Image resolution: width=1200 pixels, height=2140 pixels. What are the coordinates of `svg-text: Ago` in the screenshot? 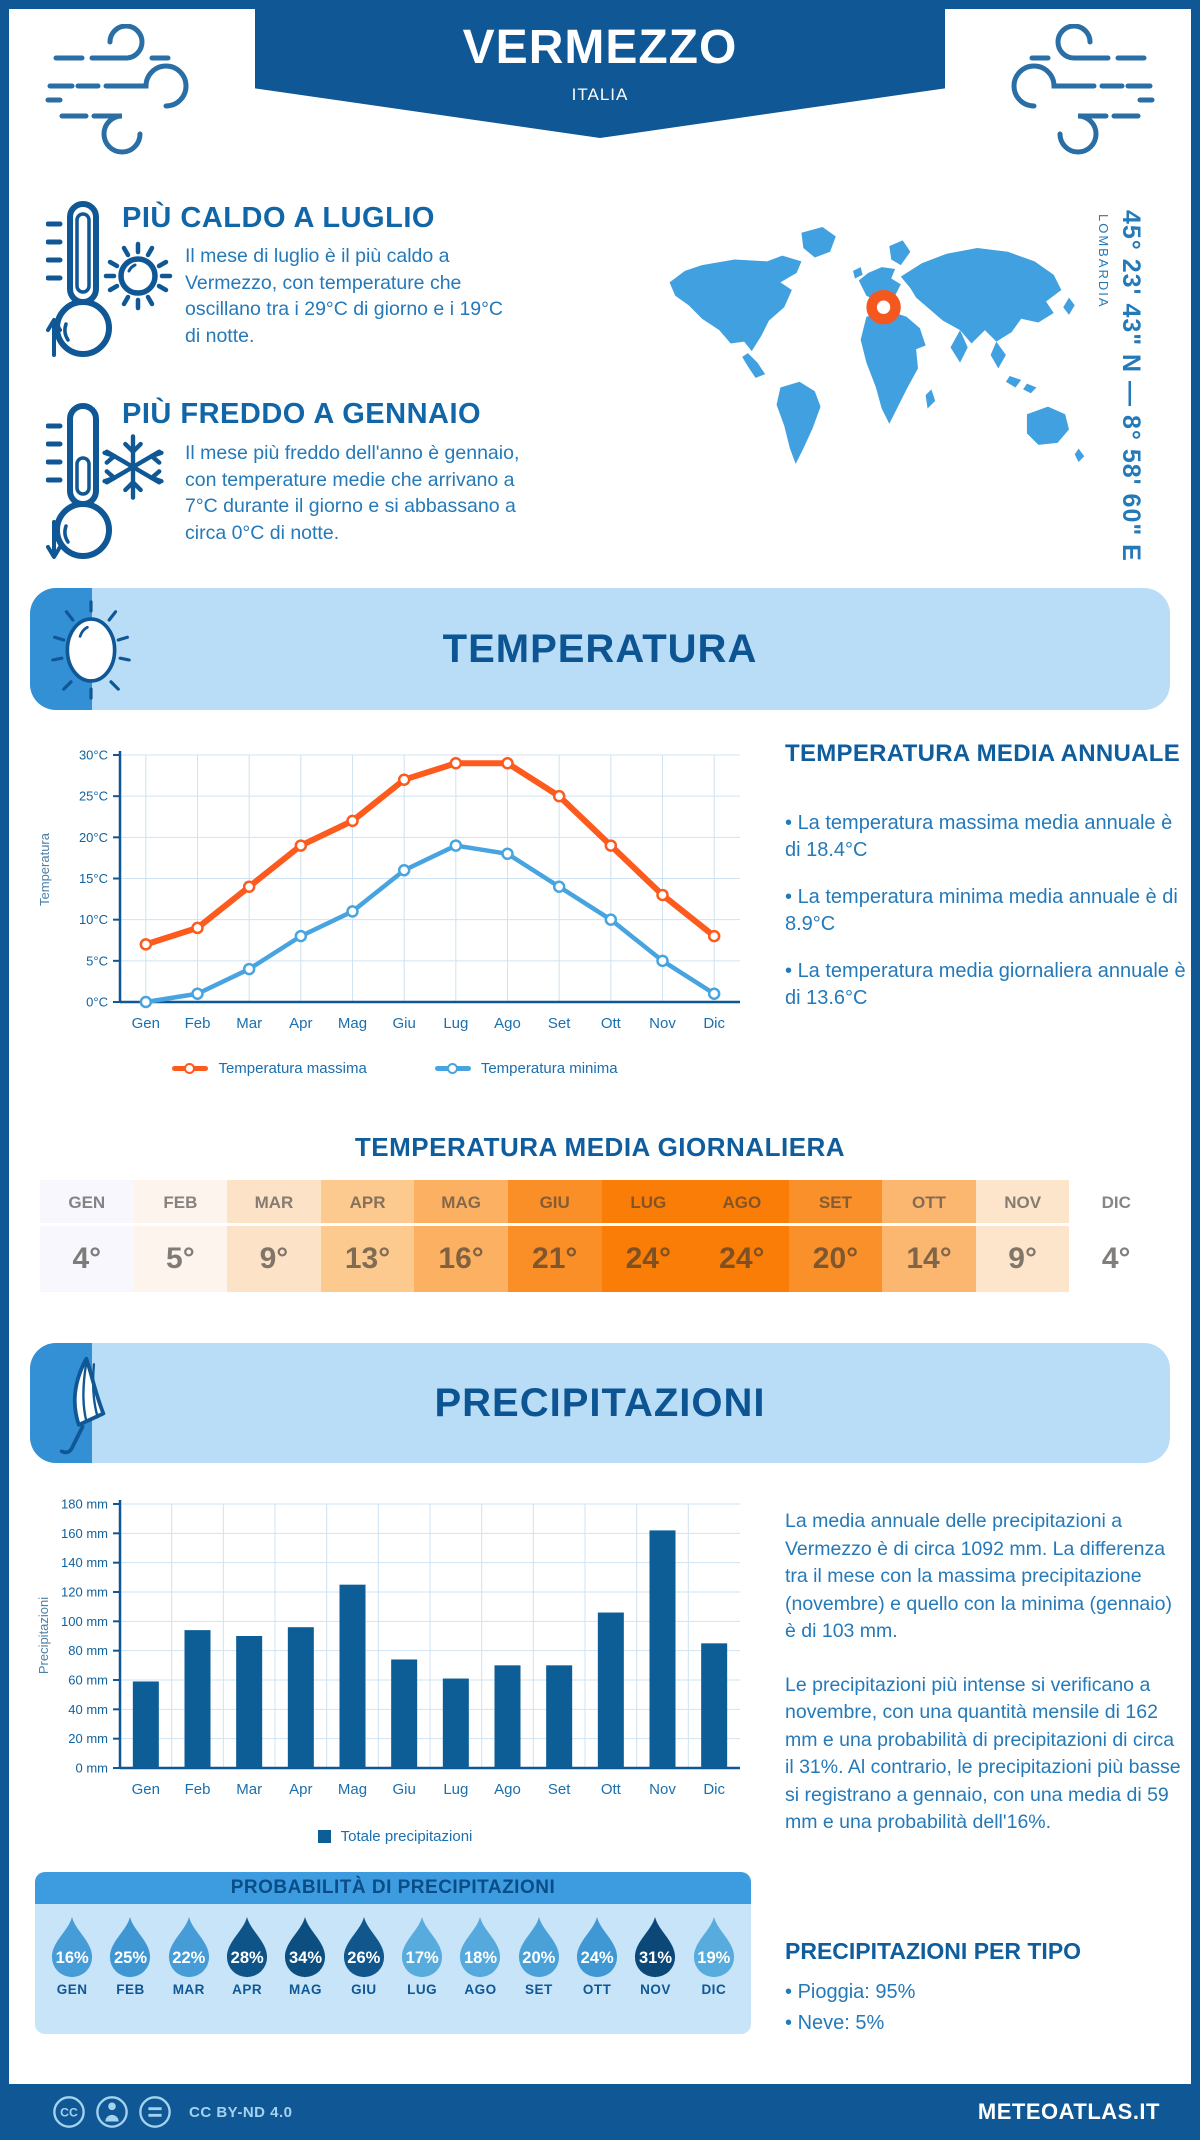 It's located at (507, 1023).